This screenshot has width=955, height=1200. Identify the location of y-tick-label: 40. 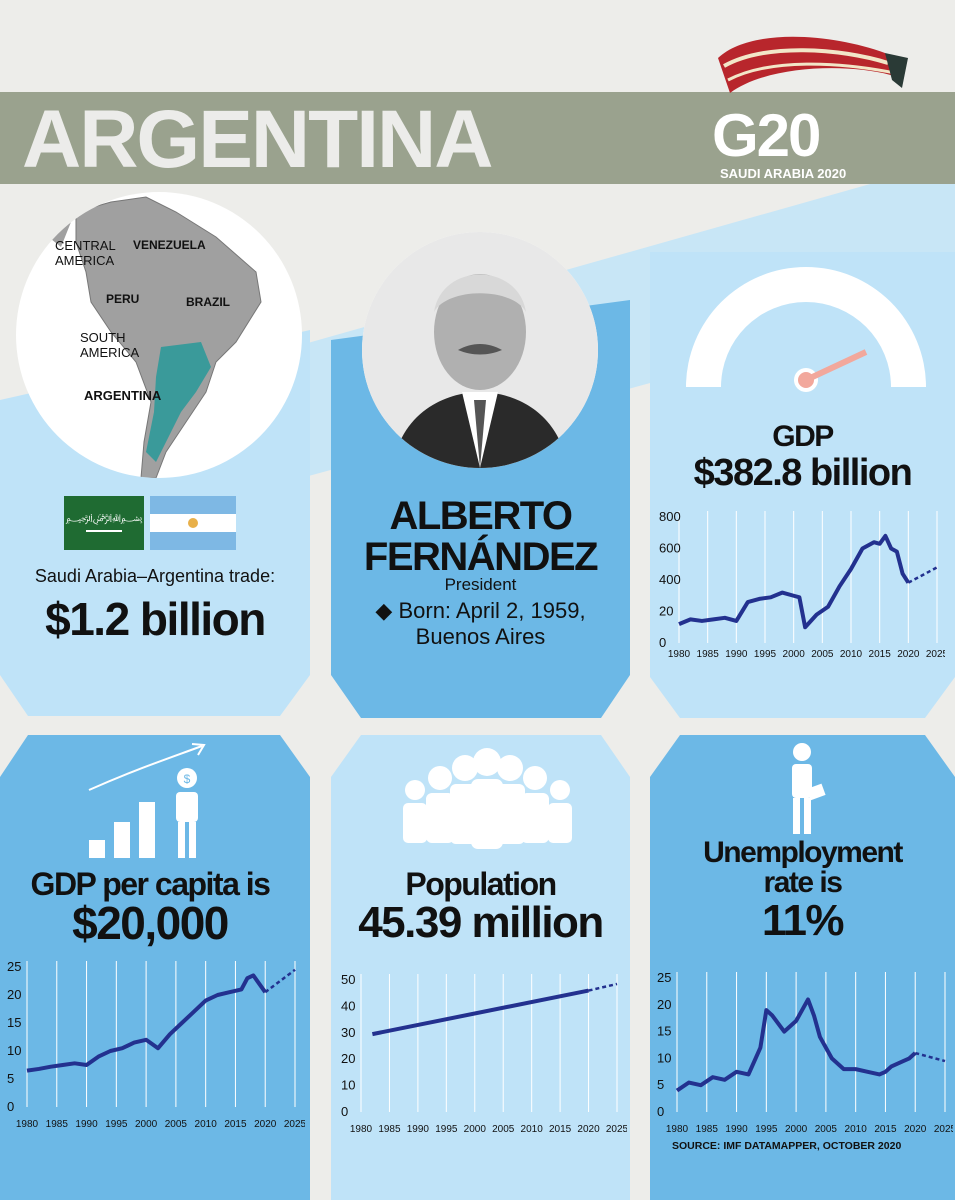
(348, 1005).